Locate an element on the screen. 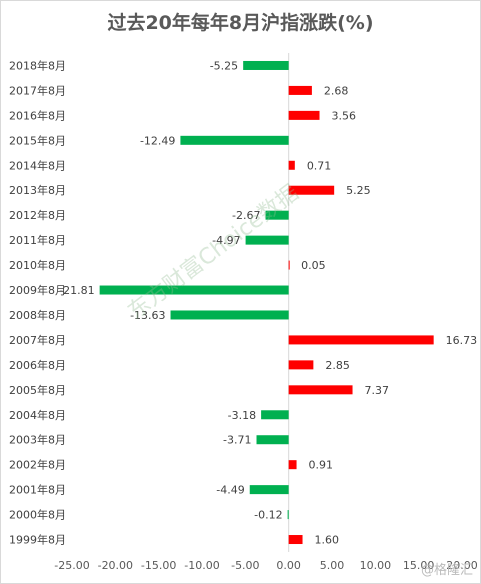  category-label: 1999年8月 is located at coordinates (37, 540).